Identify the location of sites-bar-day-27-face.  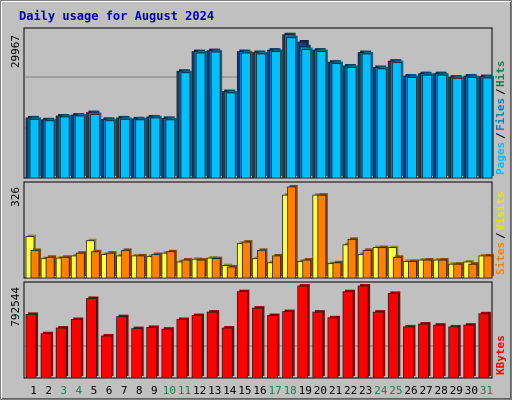
(427, 269).